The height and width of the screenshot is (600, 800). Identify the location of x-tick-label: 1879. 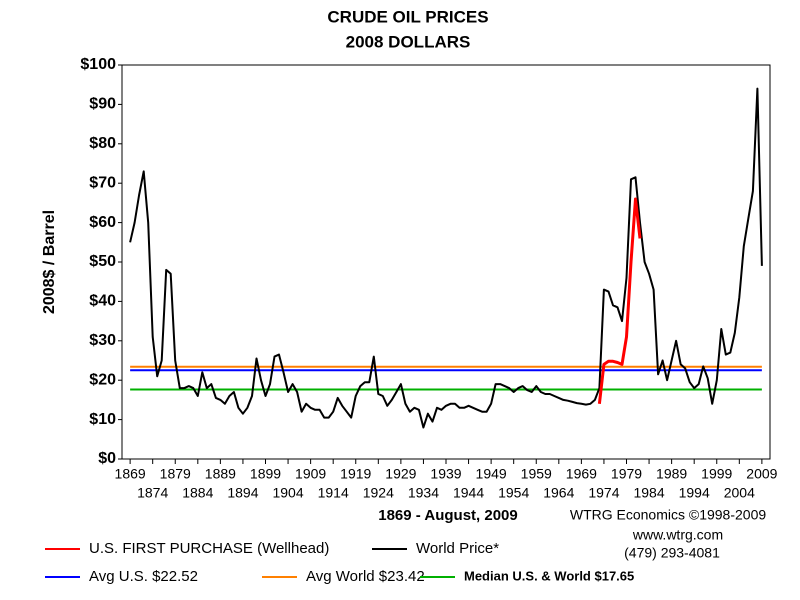
(175, 474).